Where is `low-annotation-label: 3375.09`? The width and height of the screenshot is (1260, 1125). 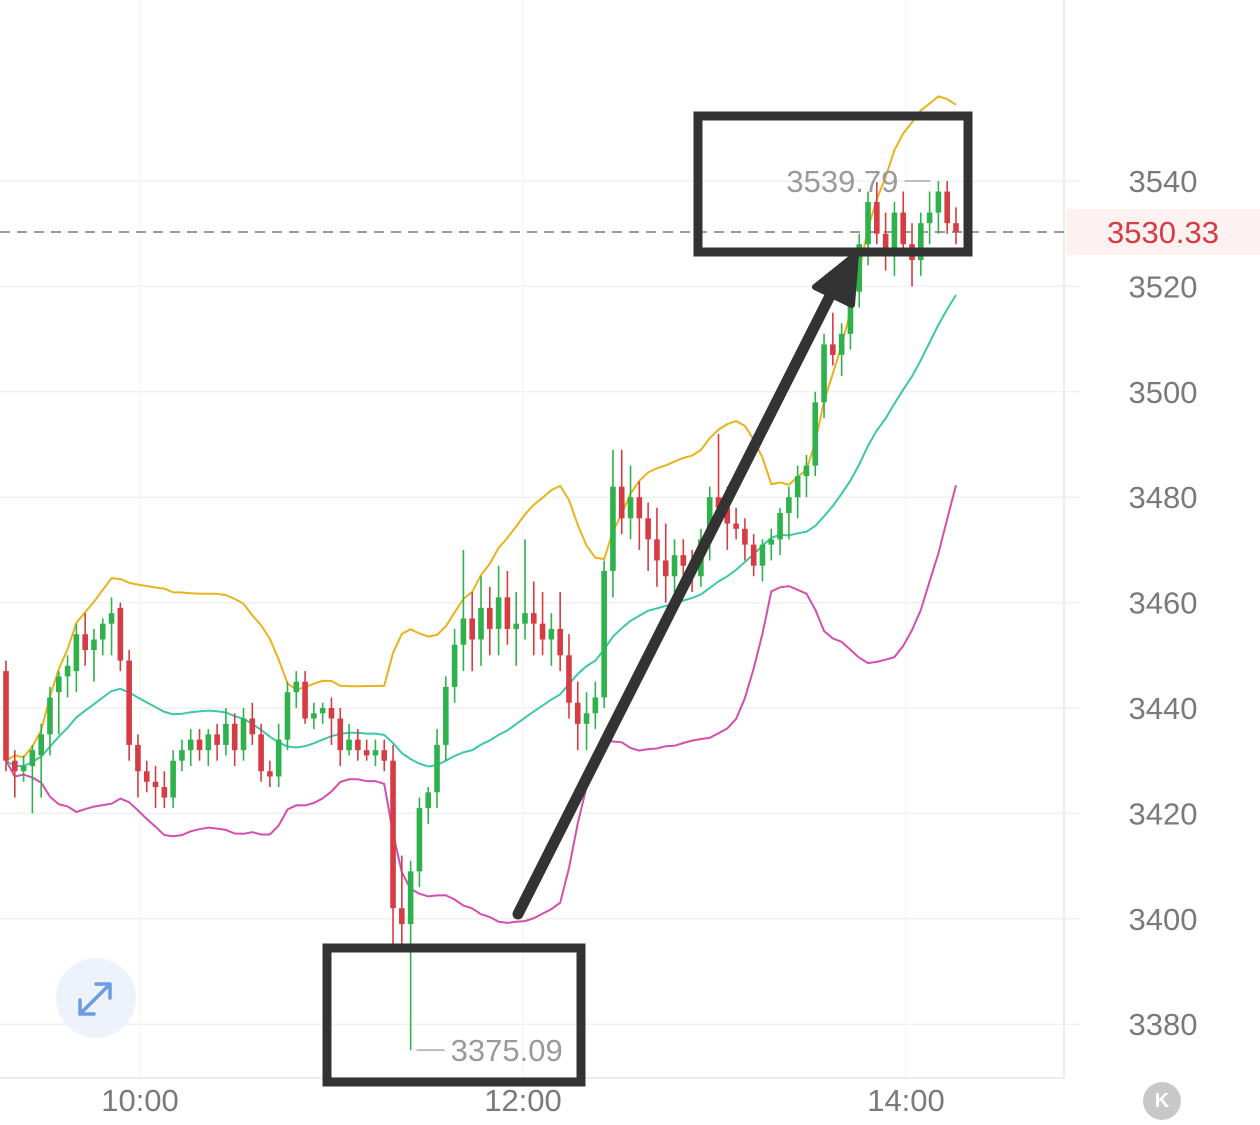 low-annotation-label: 3375.09 is located at coordinates (507, 1050).